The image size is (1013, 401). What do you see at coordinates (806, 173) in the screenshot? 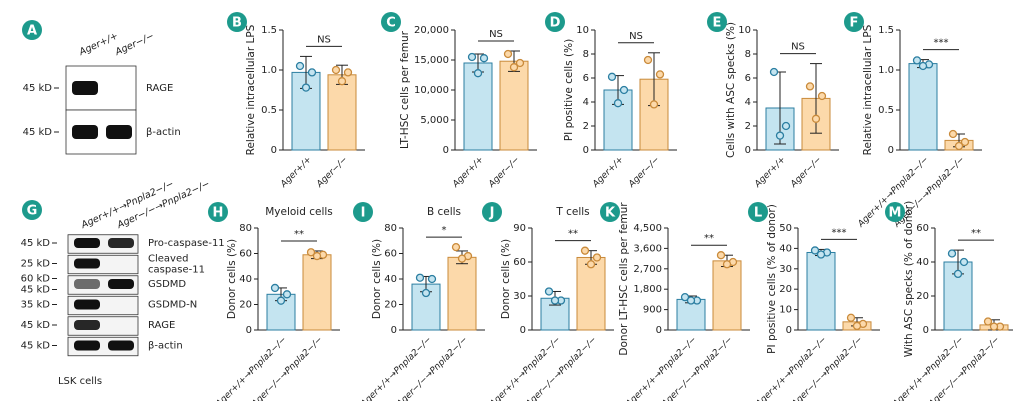
I see `x-tick-label: Ager−/−` at bounding box center [806, 173].